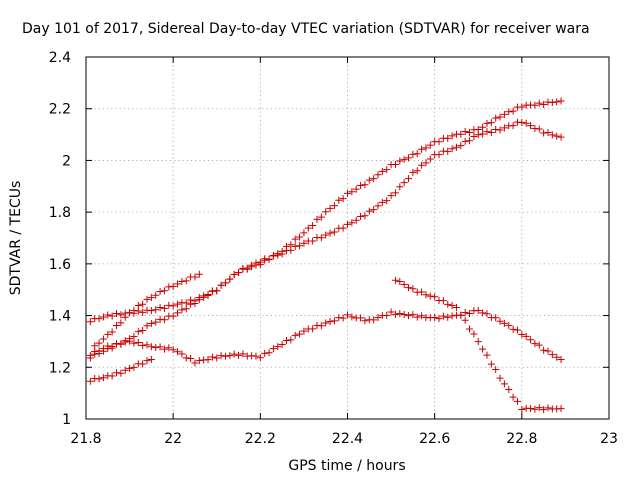  What do you see at coordinates (66, 161) in the screenshot?
I see `y-tick-label: 2` at bounding box center [66, 161].